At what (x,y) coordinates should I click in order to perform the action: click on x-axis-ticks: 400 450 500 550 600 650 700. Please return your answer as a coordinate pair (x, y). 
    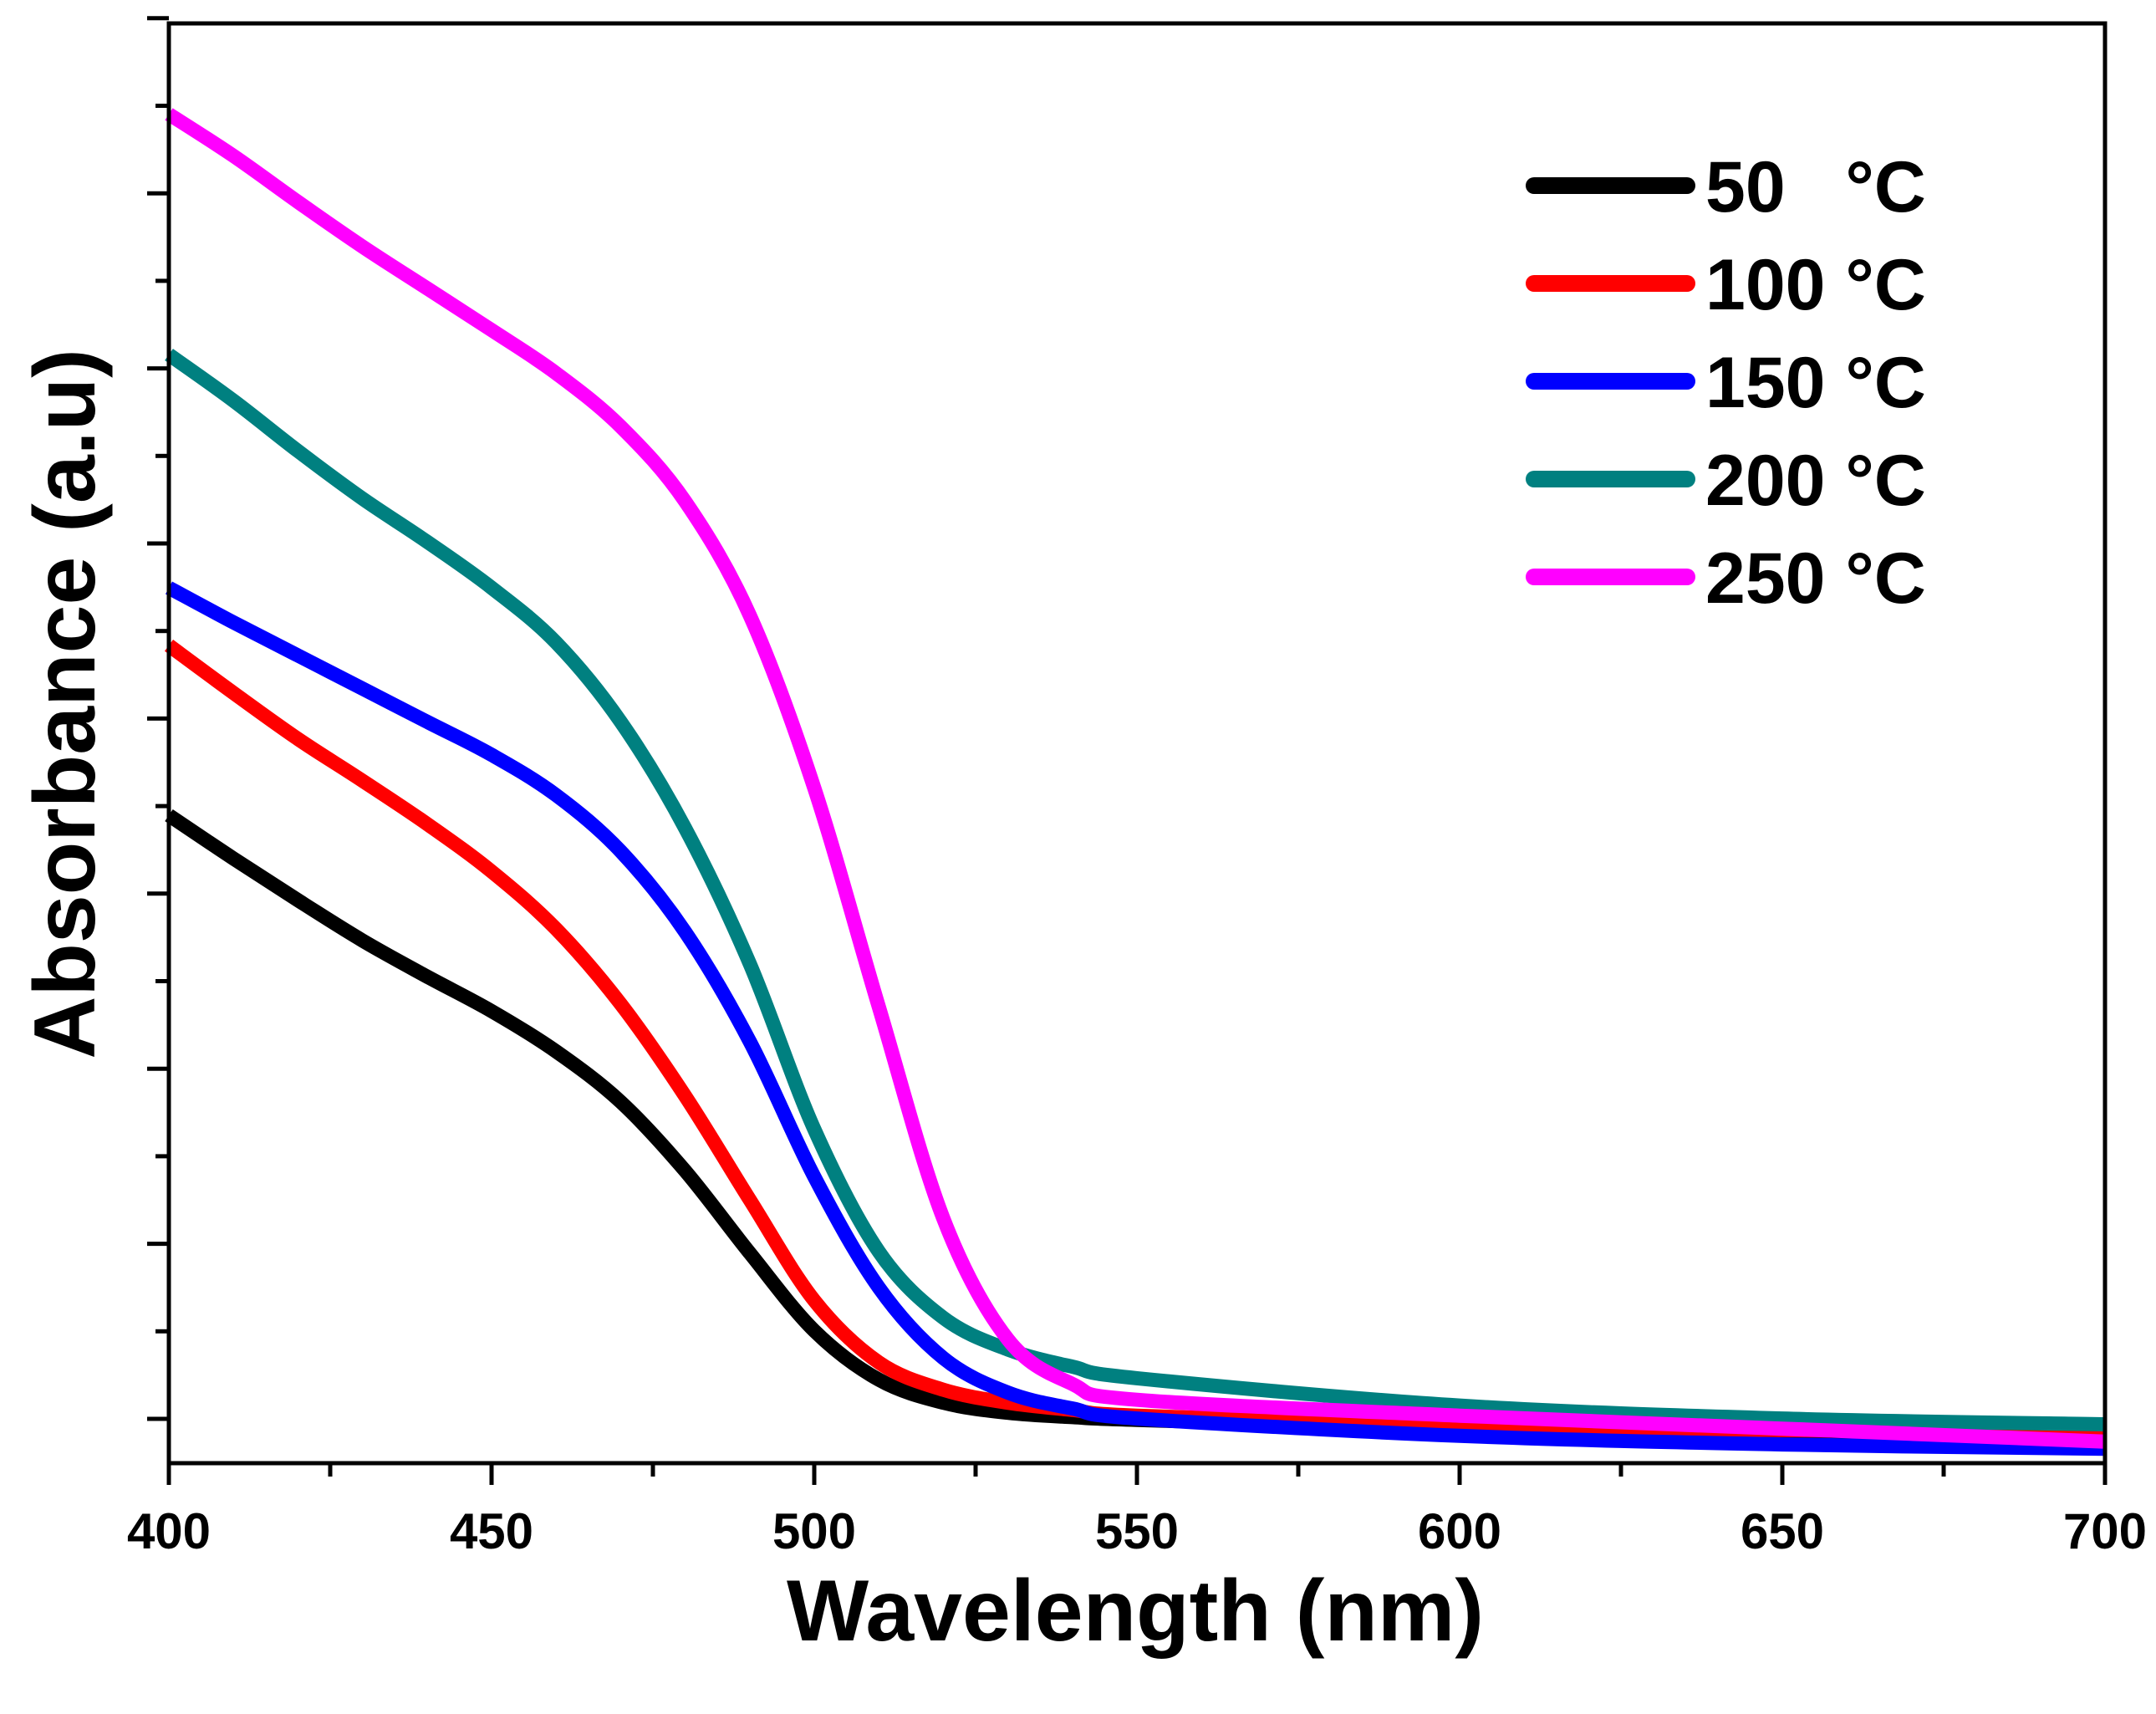
    Looking at the image, I should click on (1137, 1511).